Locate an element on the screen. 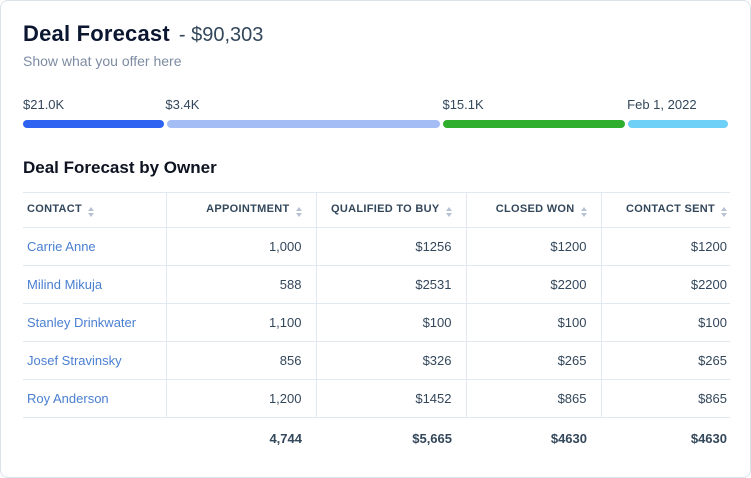 This screenshot has width=751, height=478. subtitle: Show what you offer here is located at coordinates (102, 61).